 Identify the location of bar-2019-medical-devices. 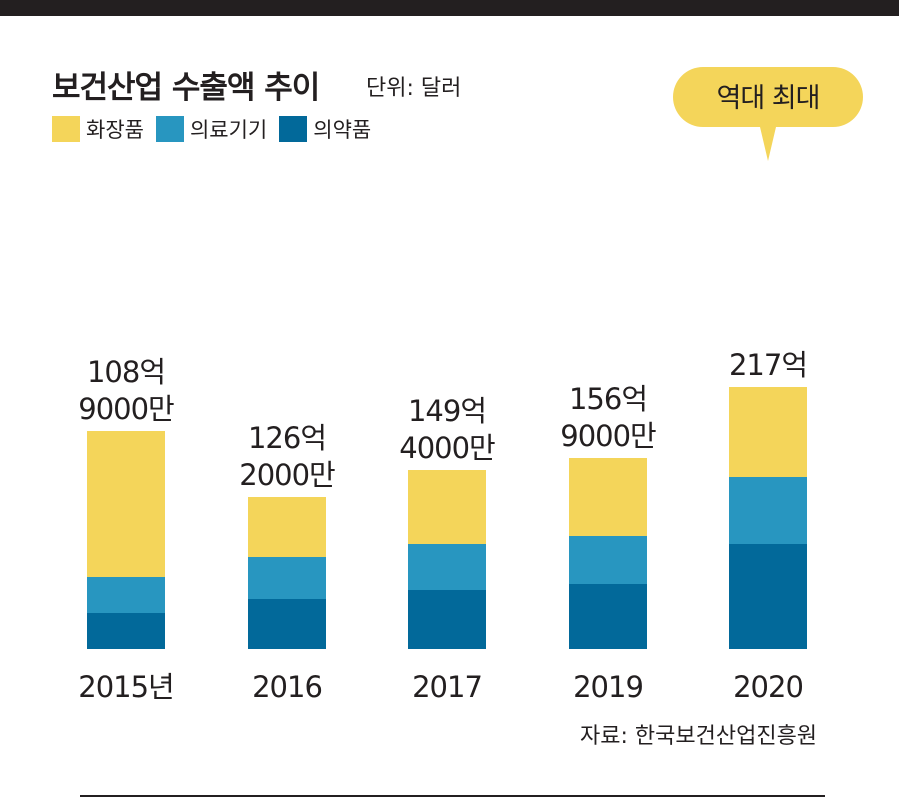
(608, 560).